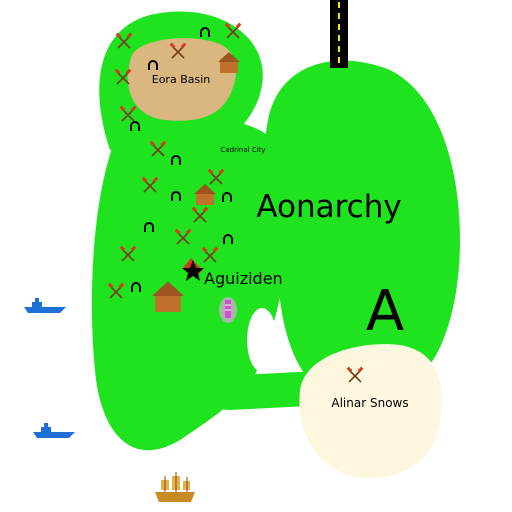  Describe the element at coordinates (175, 487) in the screenshot. I see `galleon-icon` at that location.